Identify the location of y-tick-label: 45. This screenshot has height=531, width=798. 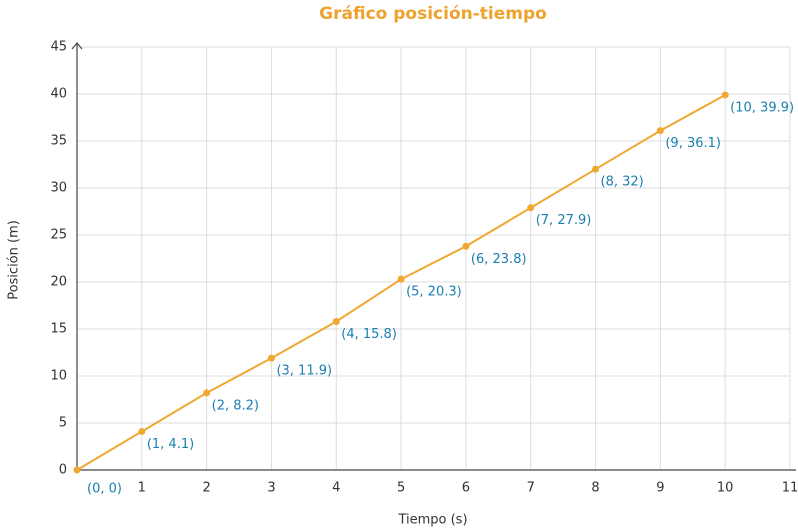
(58, 47).